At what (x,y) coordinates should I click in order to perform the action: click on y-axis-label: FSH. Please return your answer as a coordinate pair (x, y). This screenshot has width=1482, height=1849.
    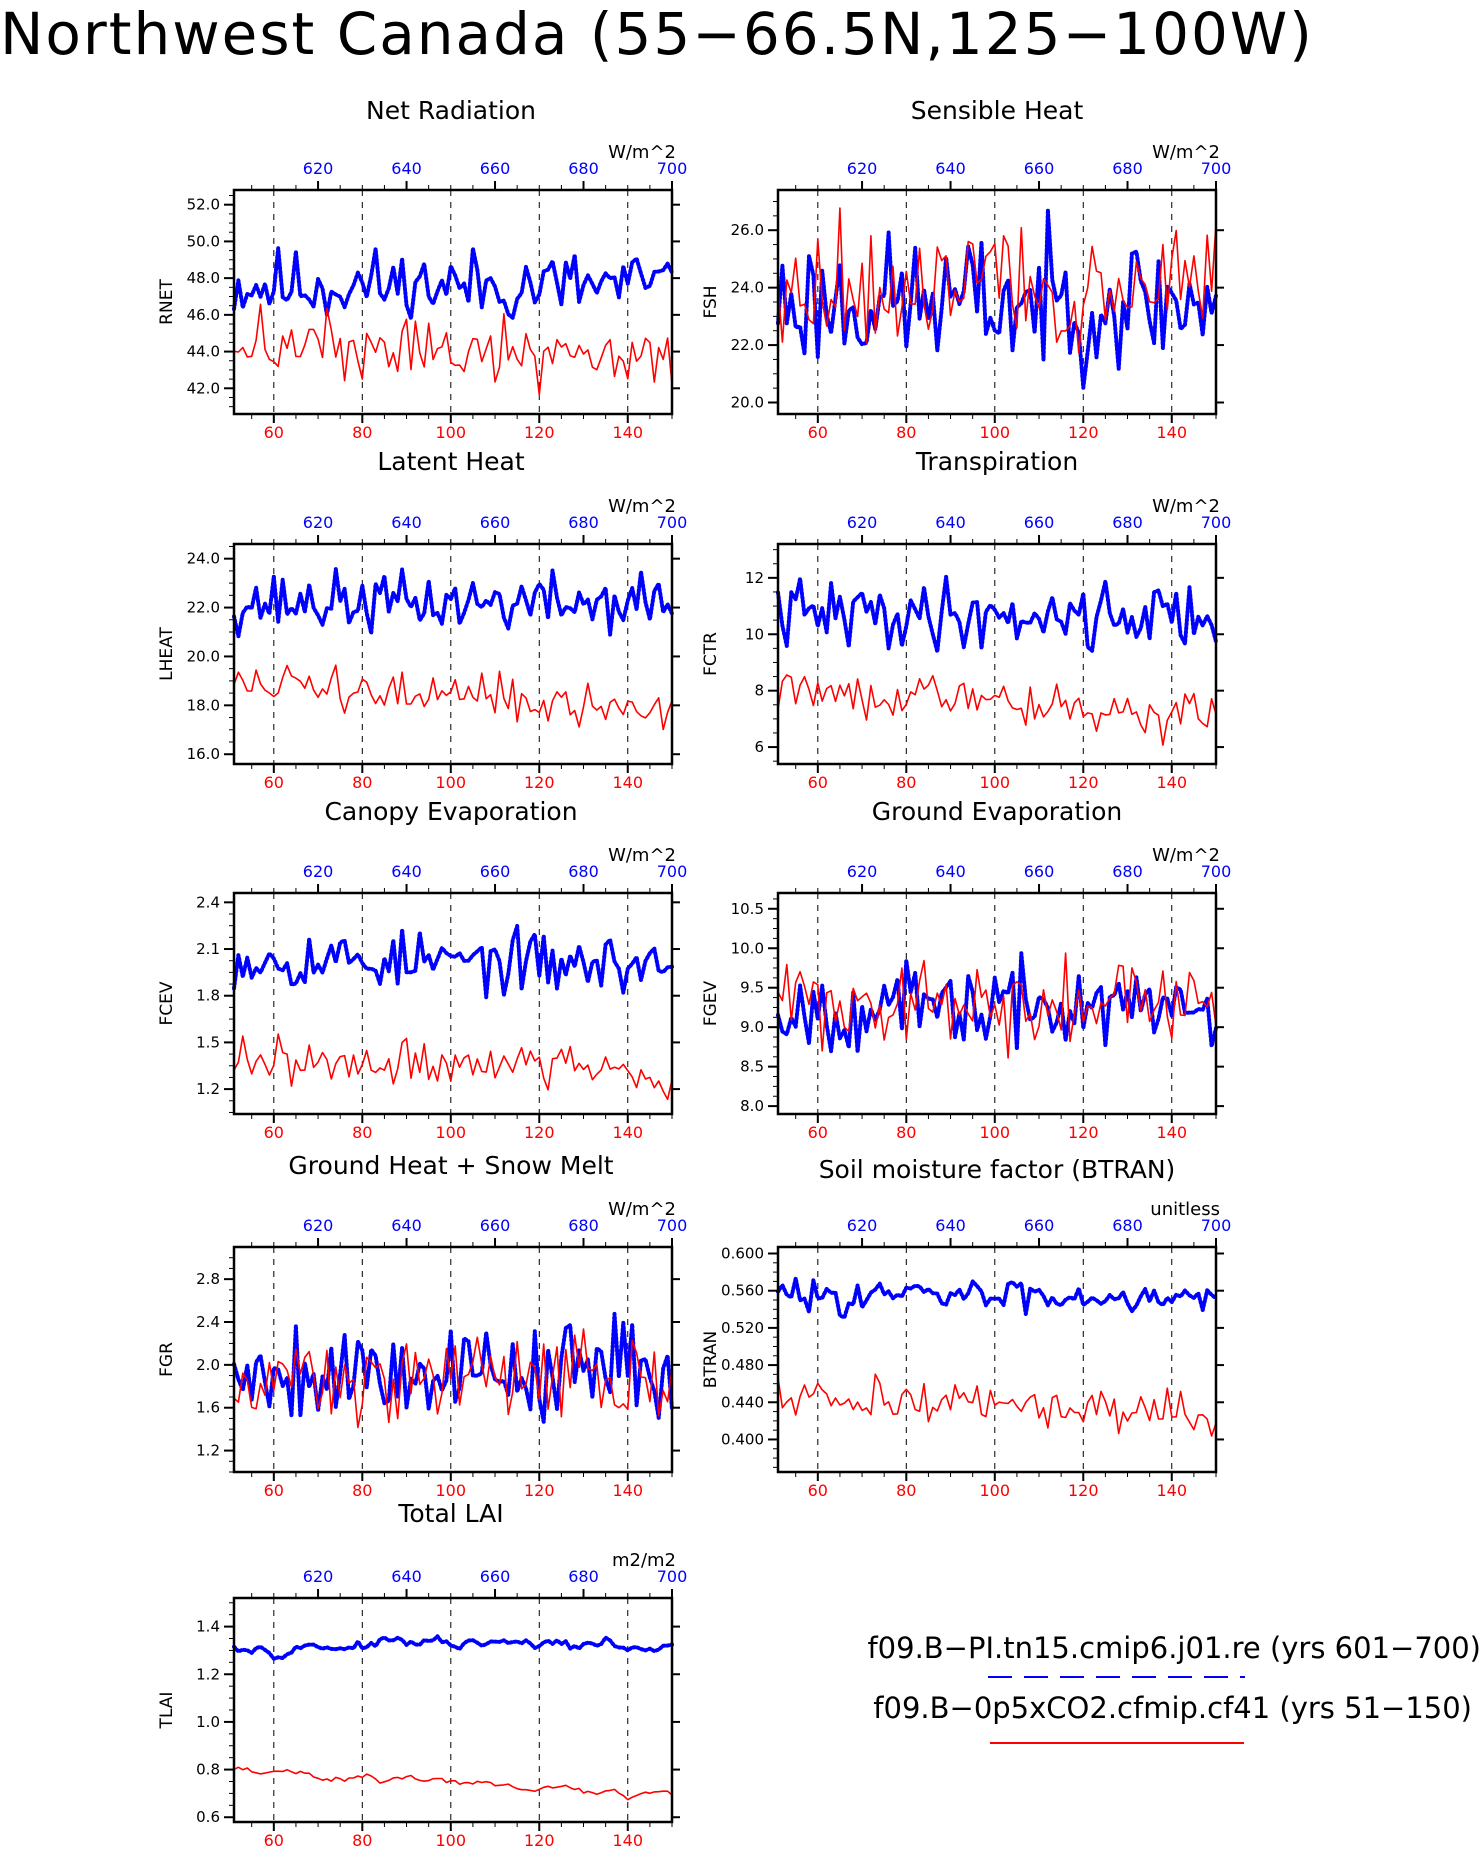
    Looking at the image, I should click on (711, 301).